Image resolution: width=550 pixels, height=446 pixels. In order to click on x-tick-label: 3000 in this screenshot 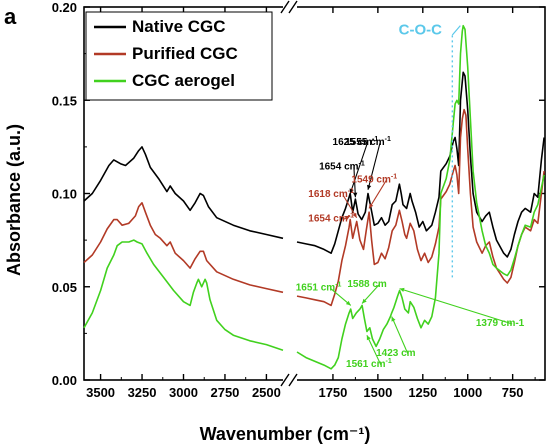, I will do `click(183, 392)`.